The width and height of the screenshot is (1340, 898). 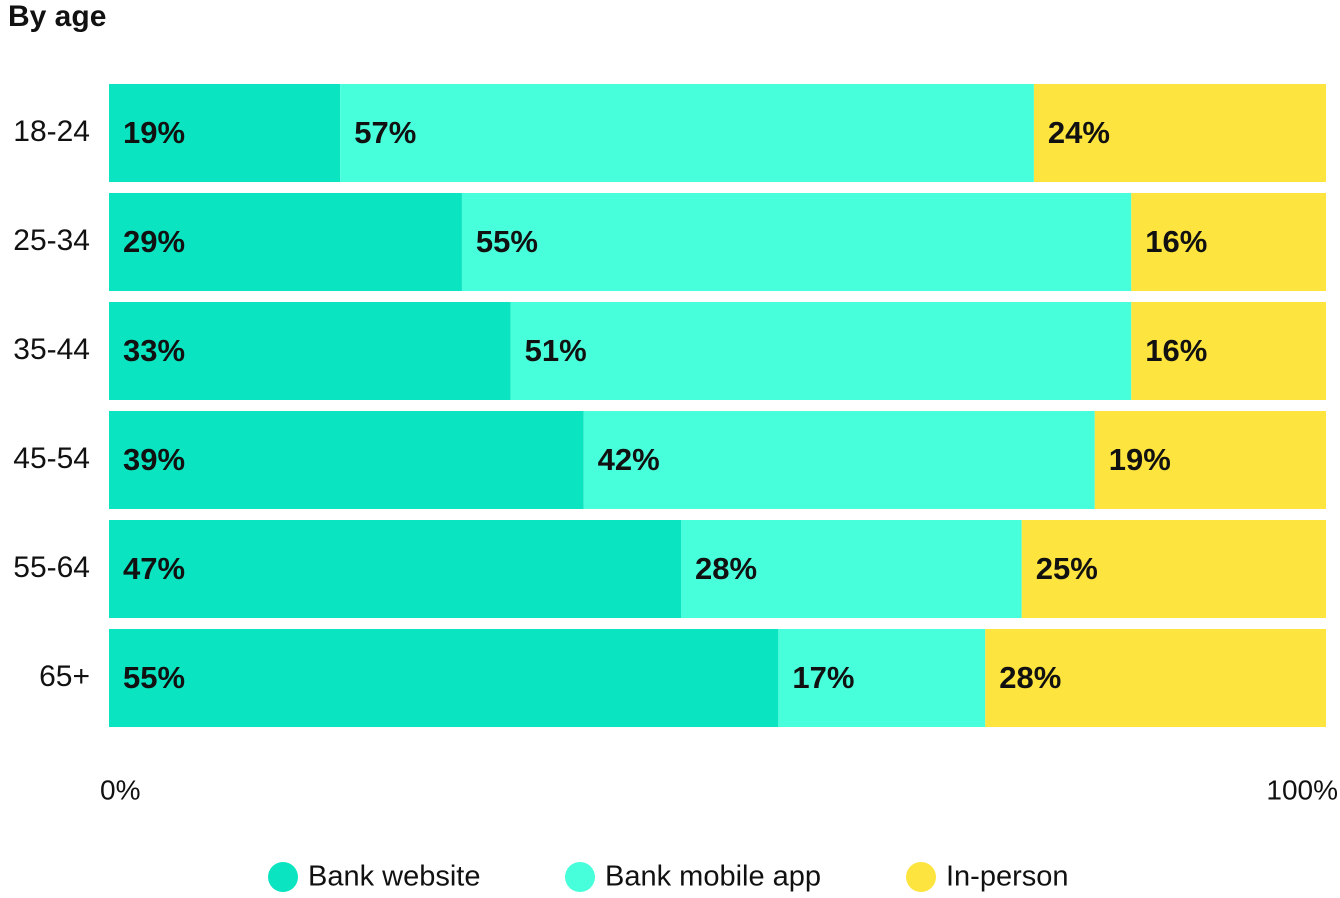 What do you see at coordinates (823, 677) in the screenshot?
I see `value-label: 17%` at bounding box center [823, 677].